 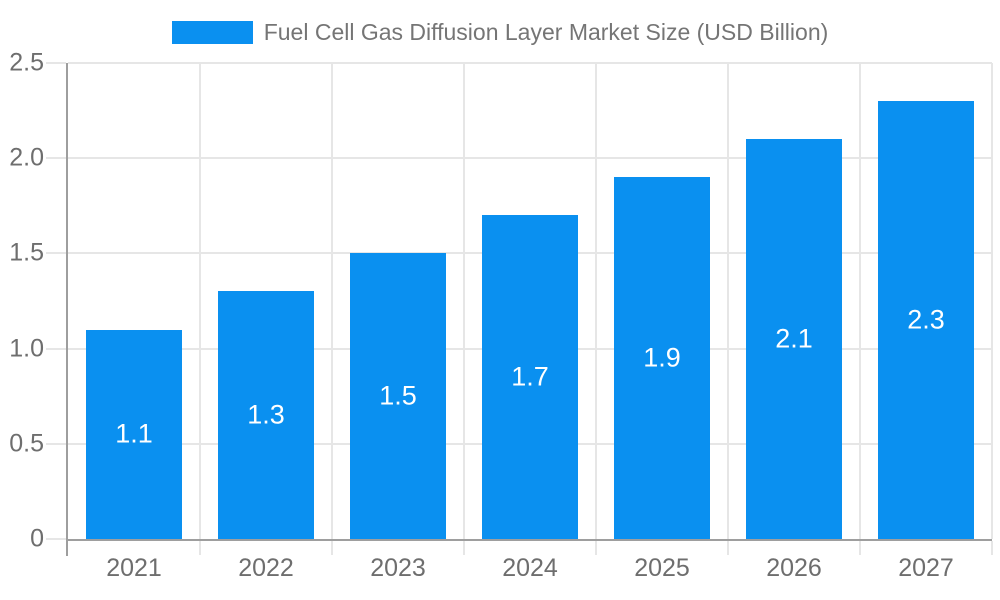 What do you see at coordinates (266, 568) in the screenshot?
I see `x-tick-label: 2022` at bounding box center [266, 568].